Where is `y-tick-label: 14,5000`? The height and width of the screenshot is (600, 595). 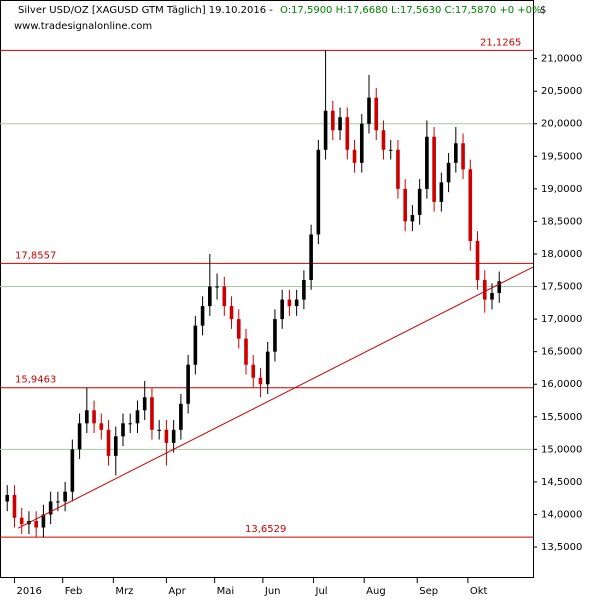
y-tick-label: 14,5000 is located at coordinates (561, 482).